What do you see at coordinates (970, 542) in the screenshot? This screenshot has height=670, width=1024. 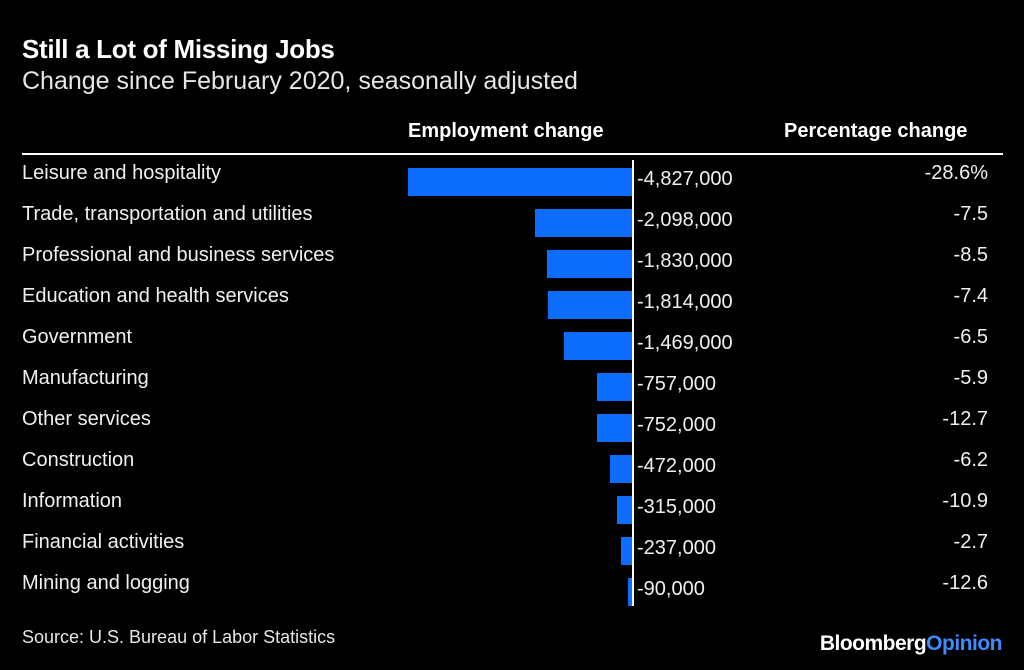 I see `percentage-value-label: -2.7` at bounding box center [970, 542].